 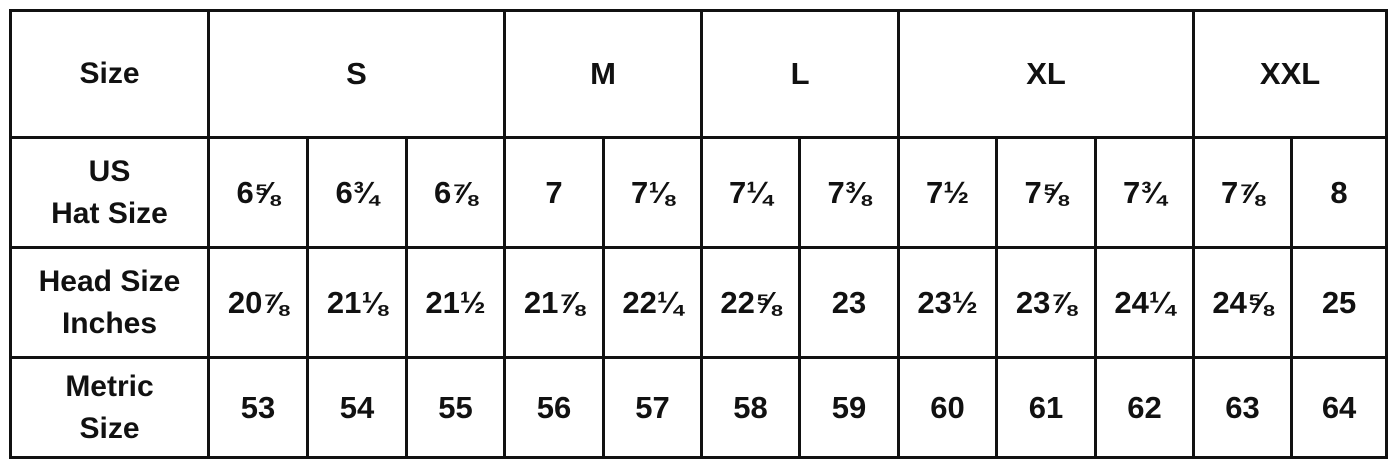 What do you see at coordinates (554, 192) in the screenshot?
I see `size-value-cell: 7` at bounding box center [554, 192].